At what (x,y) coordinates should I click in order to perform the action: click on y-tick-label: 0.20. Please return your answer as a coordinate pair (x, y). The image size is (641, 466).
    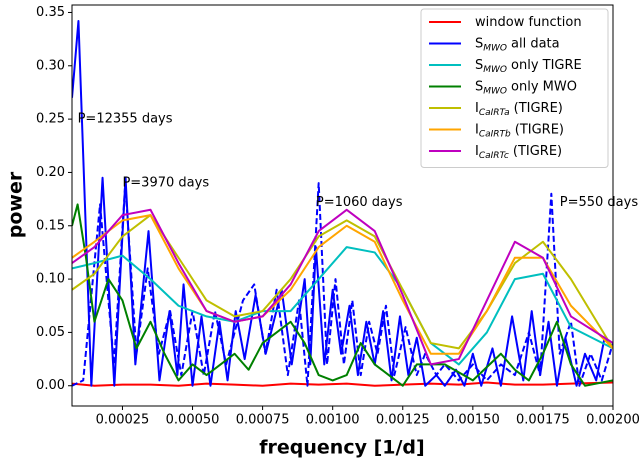
    Looking at the image, I should click on (50, 172).